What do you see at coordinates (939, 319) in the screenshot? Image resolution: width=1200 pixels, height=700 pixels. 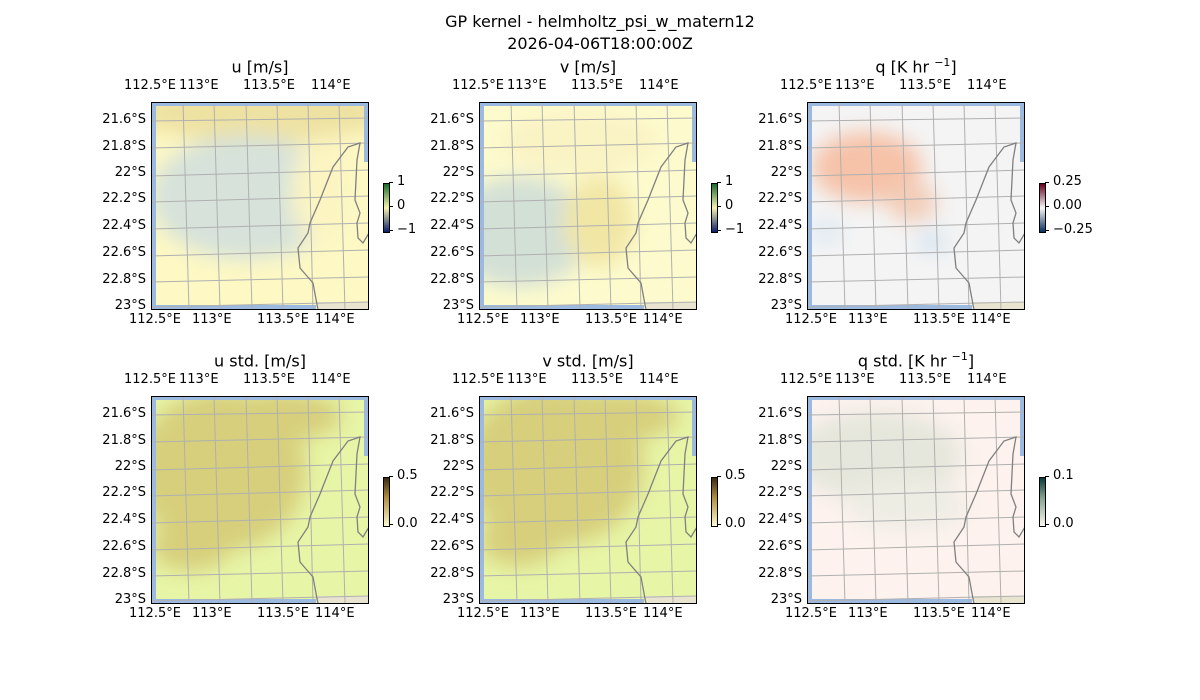 I see `lon-tick-label-bottom: 113.5°E` at bounding box center [939, 319].